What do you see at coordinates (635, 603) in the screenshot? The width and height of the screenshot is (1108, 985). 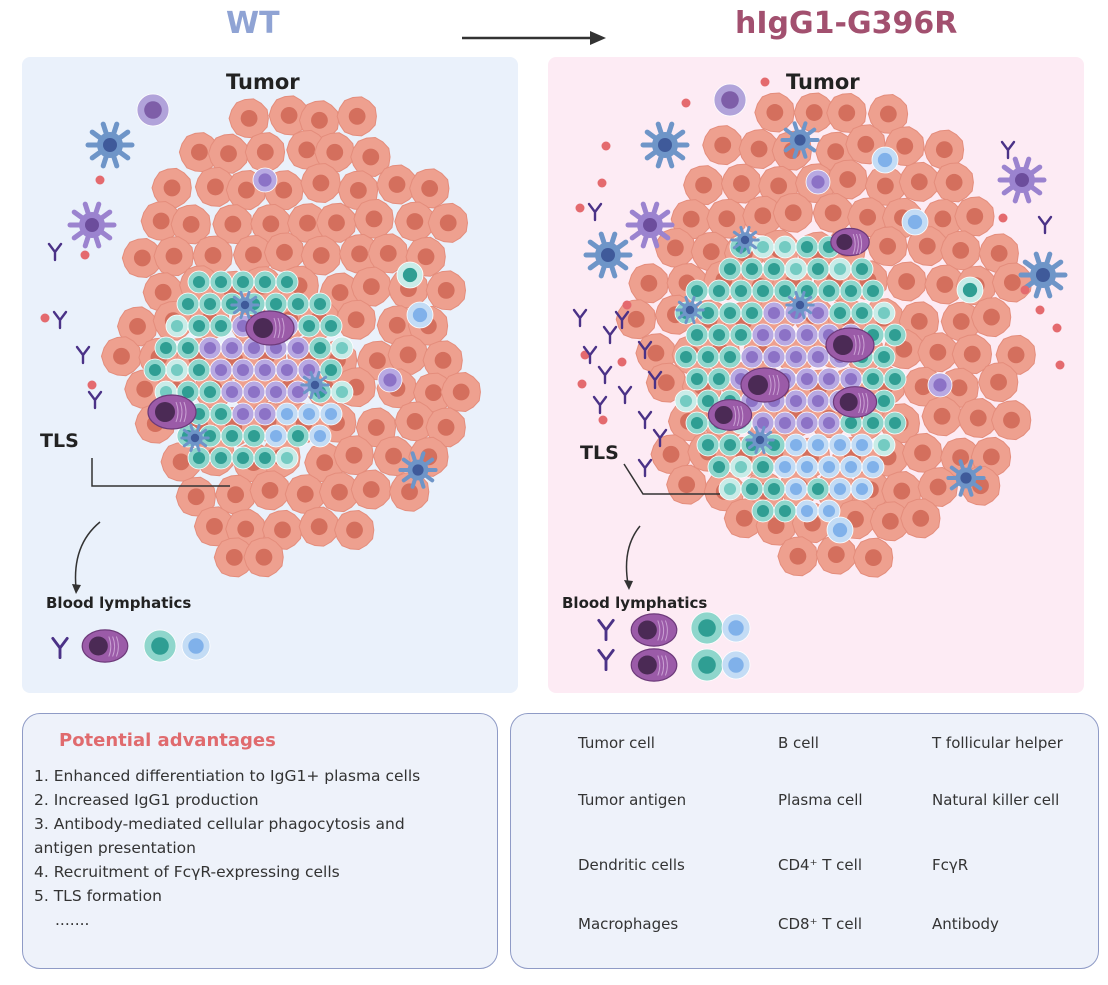 I see `blood-label-right: Blood lymphatics` at bounding box center [635, 603].